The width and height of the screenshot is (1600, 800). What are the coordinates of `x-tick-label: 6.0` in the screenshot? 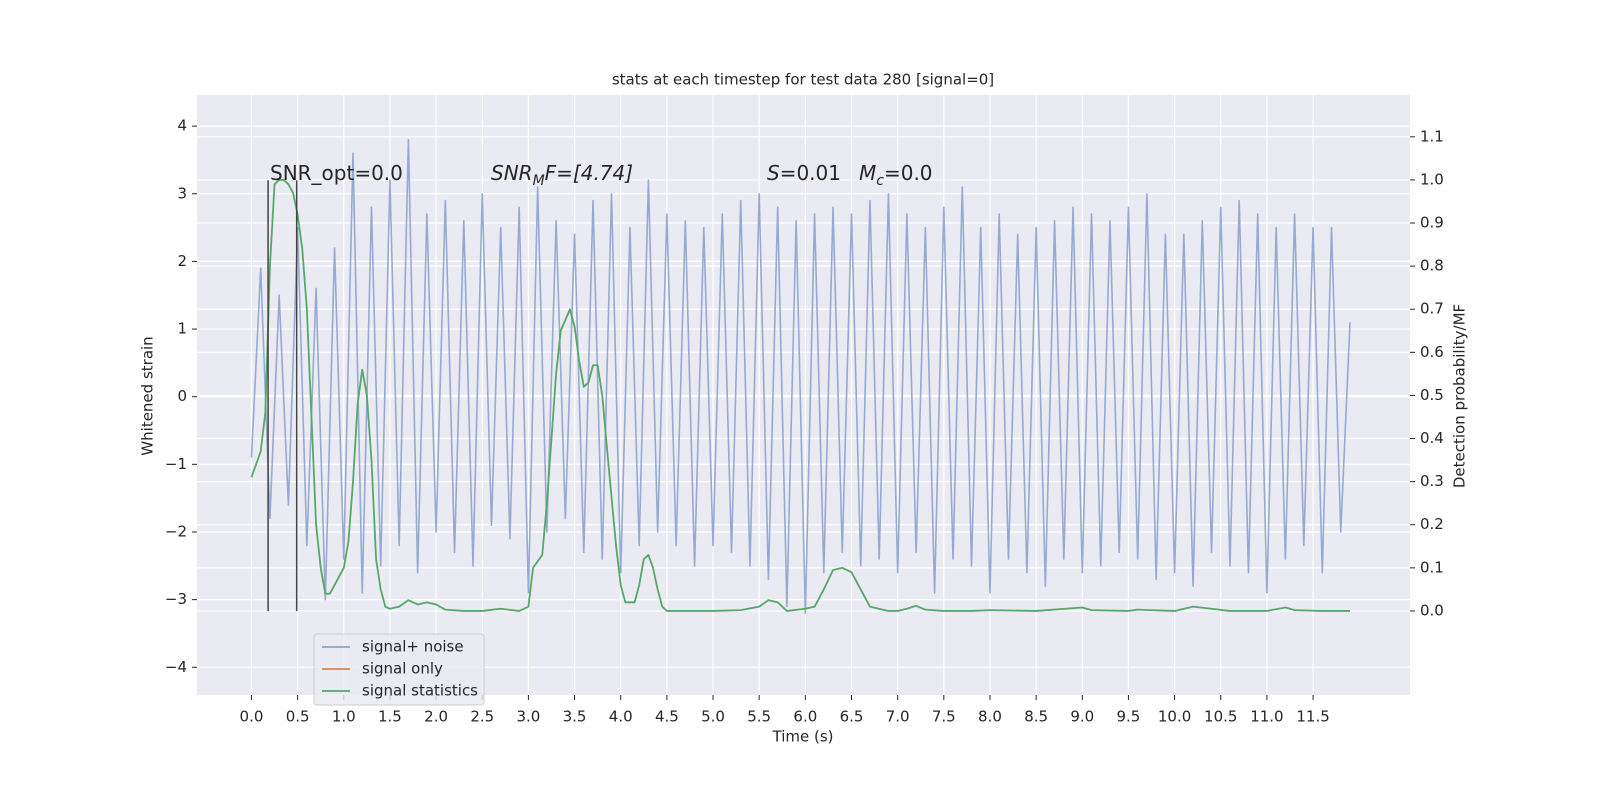 It's located at (805, 717).